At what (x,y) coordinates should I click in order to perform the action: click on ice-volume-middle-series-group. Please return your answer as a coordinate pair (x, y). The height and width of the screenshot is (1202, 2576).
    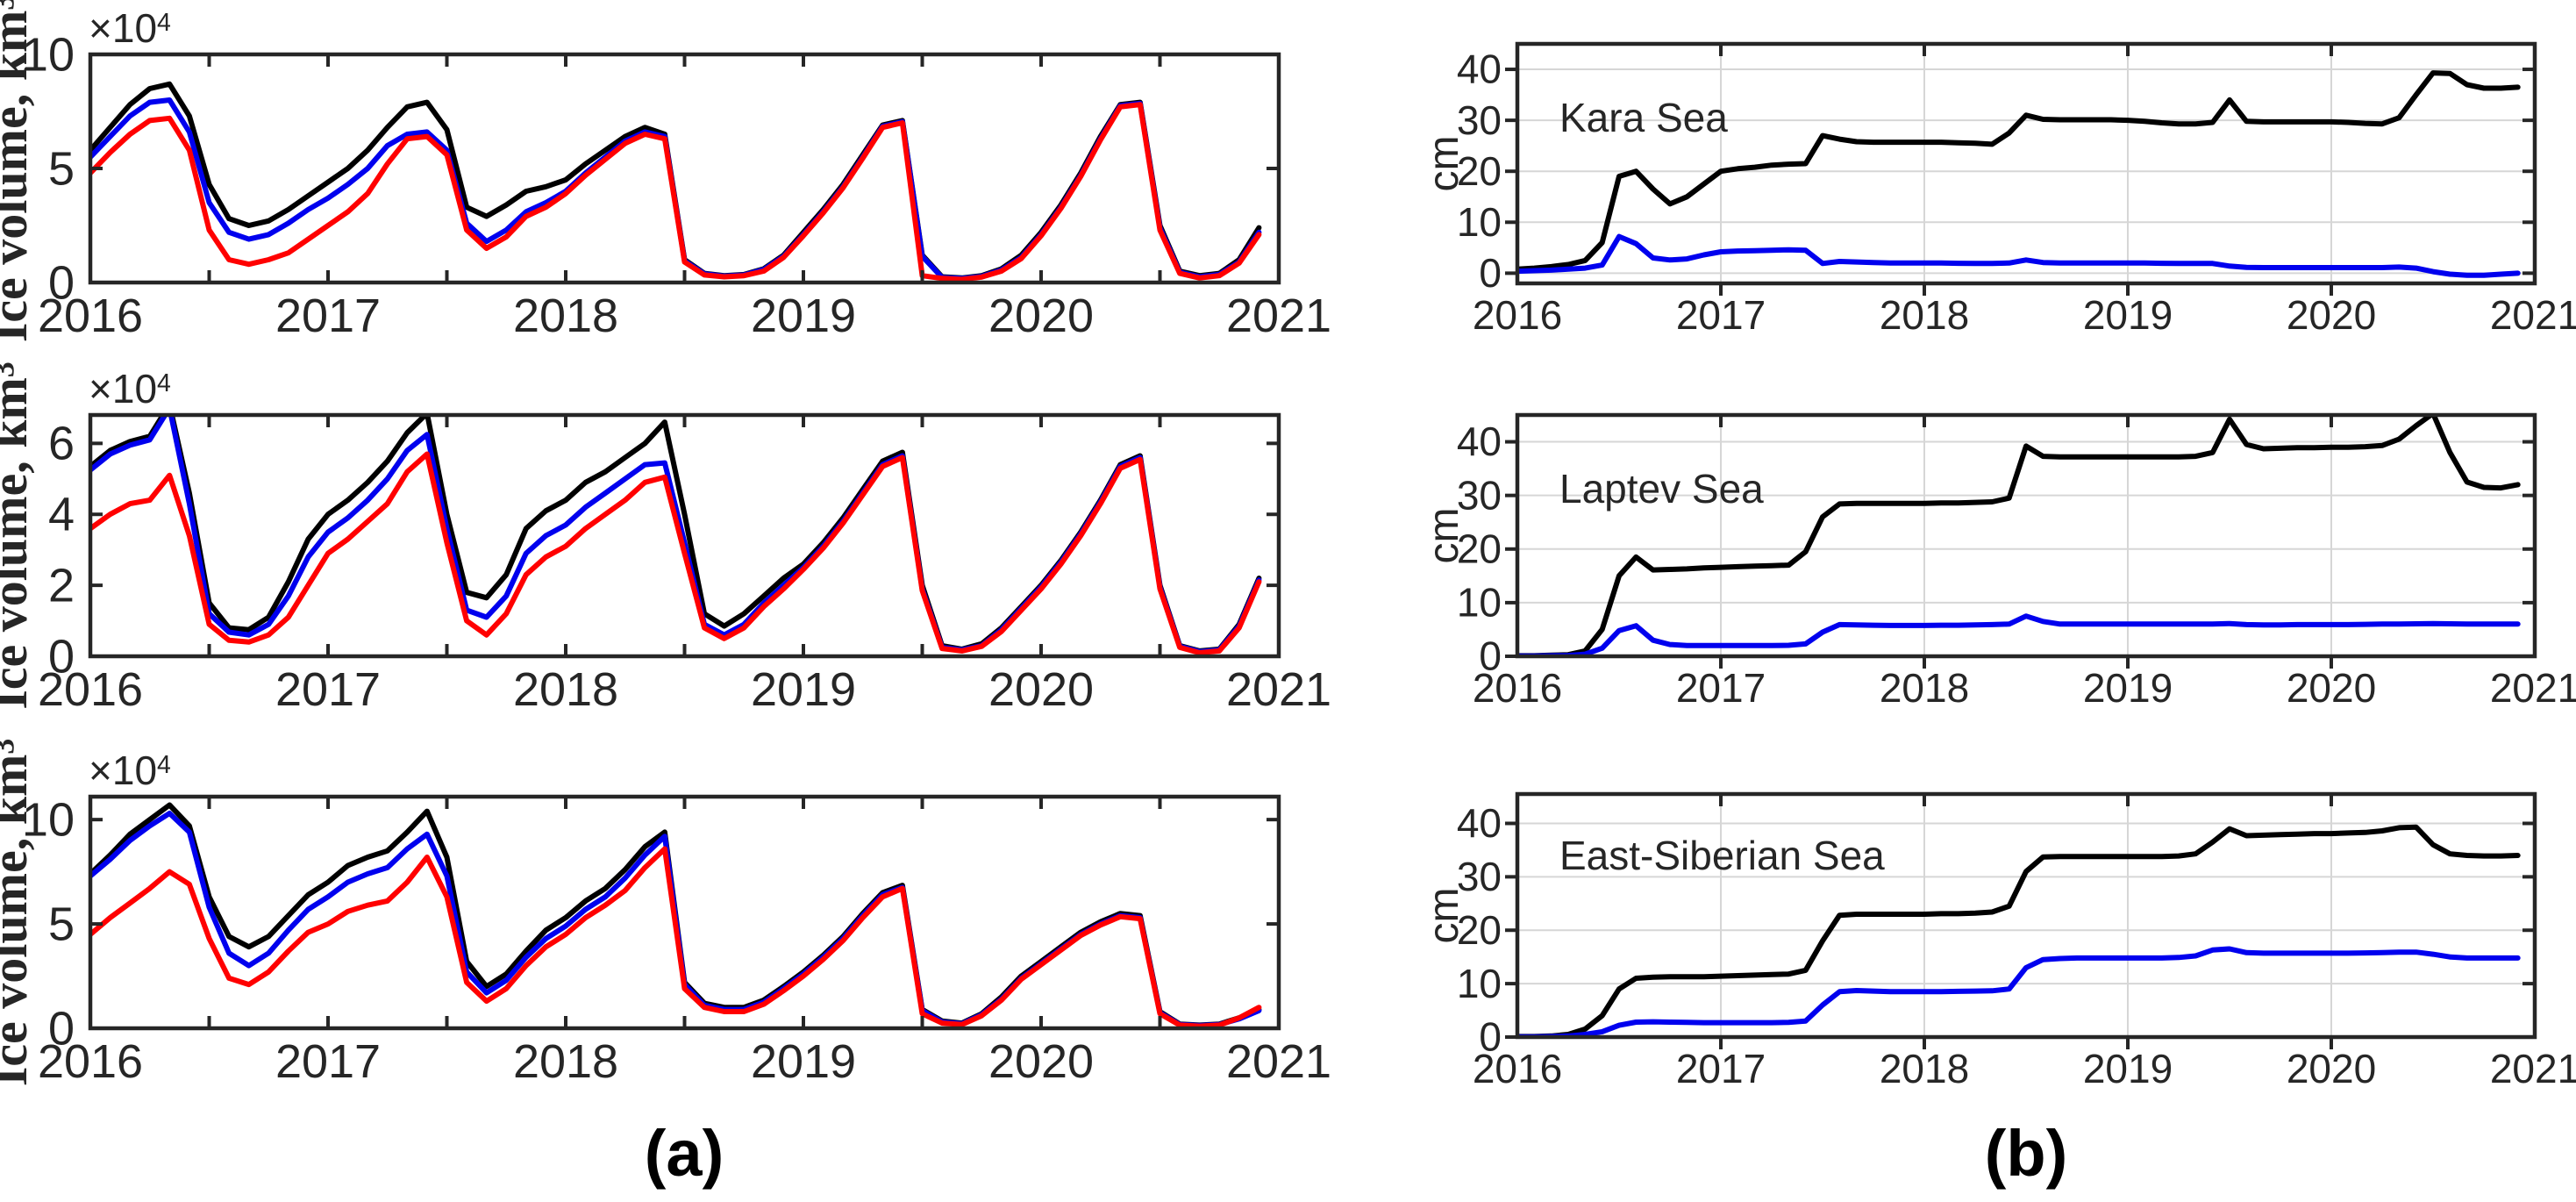
    Looking at the image, I should click on (676, 535).